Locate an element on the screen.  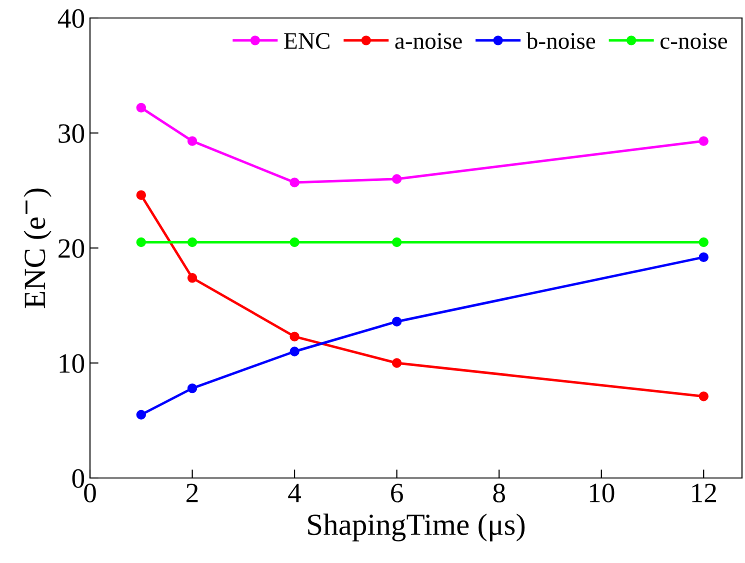
x-tick-label: 12 is located at coordinates (704, 493).